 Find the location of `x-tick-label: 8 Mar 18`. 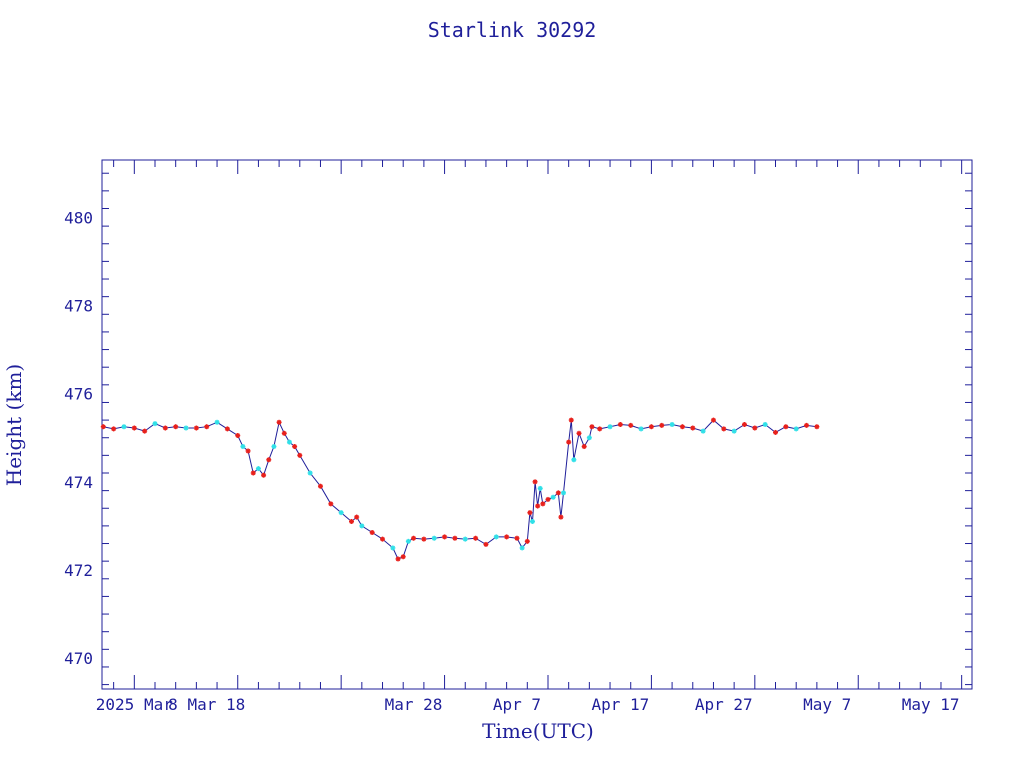

x-tick-label: 8 Mar 18 is located at coordinates (206, 704).